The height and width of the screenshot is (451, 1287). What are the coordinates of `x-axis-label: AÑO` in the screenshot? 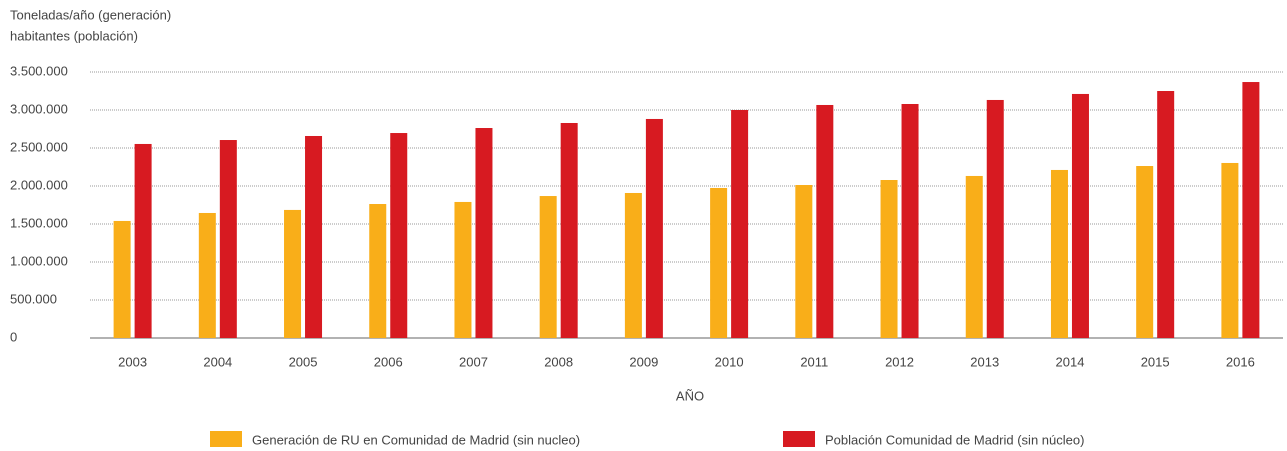 It's located at (690, 395).